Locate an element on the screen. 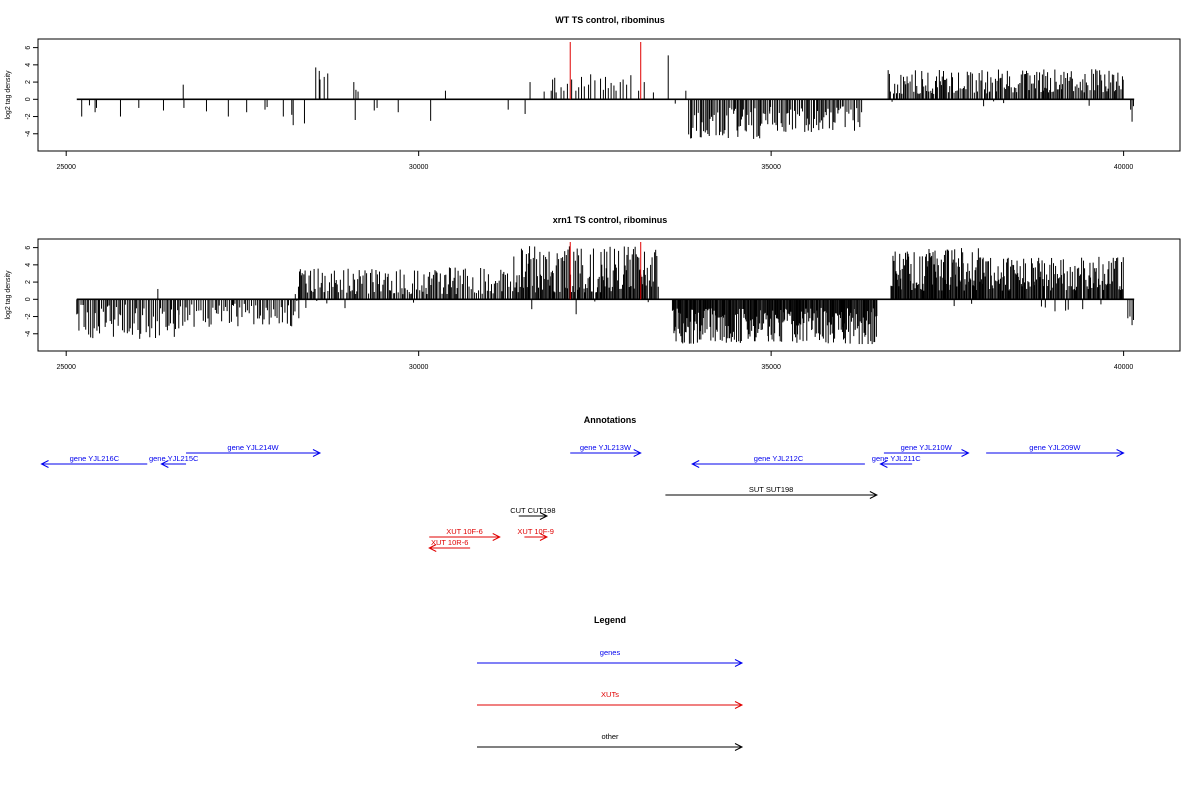  legend-other-arrowhead is located at coordinates (739, 747).